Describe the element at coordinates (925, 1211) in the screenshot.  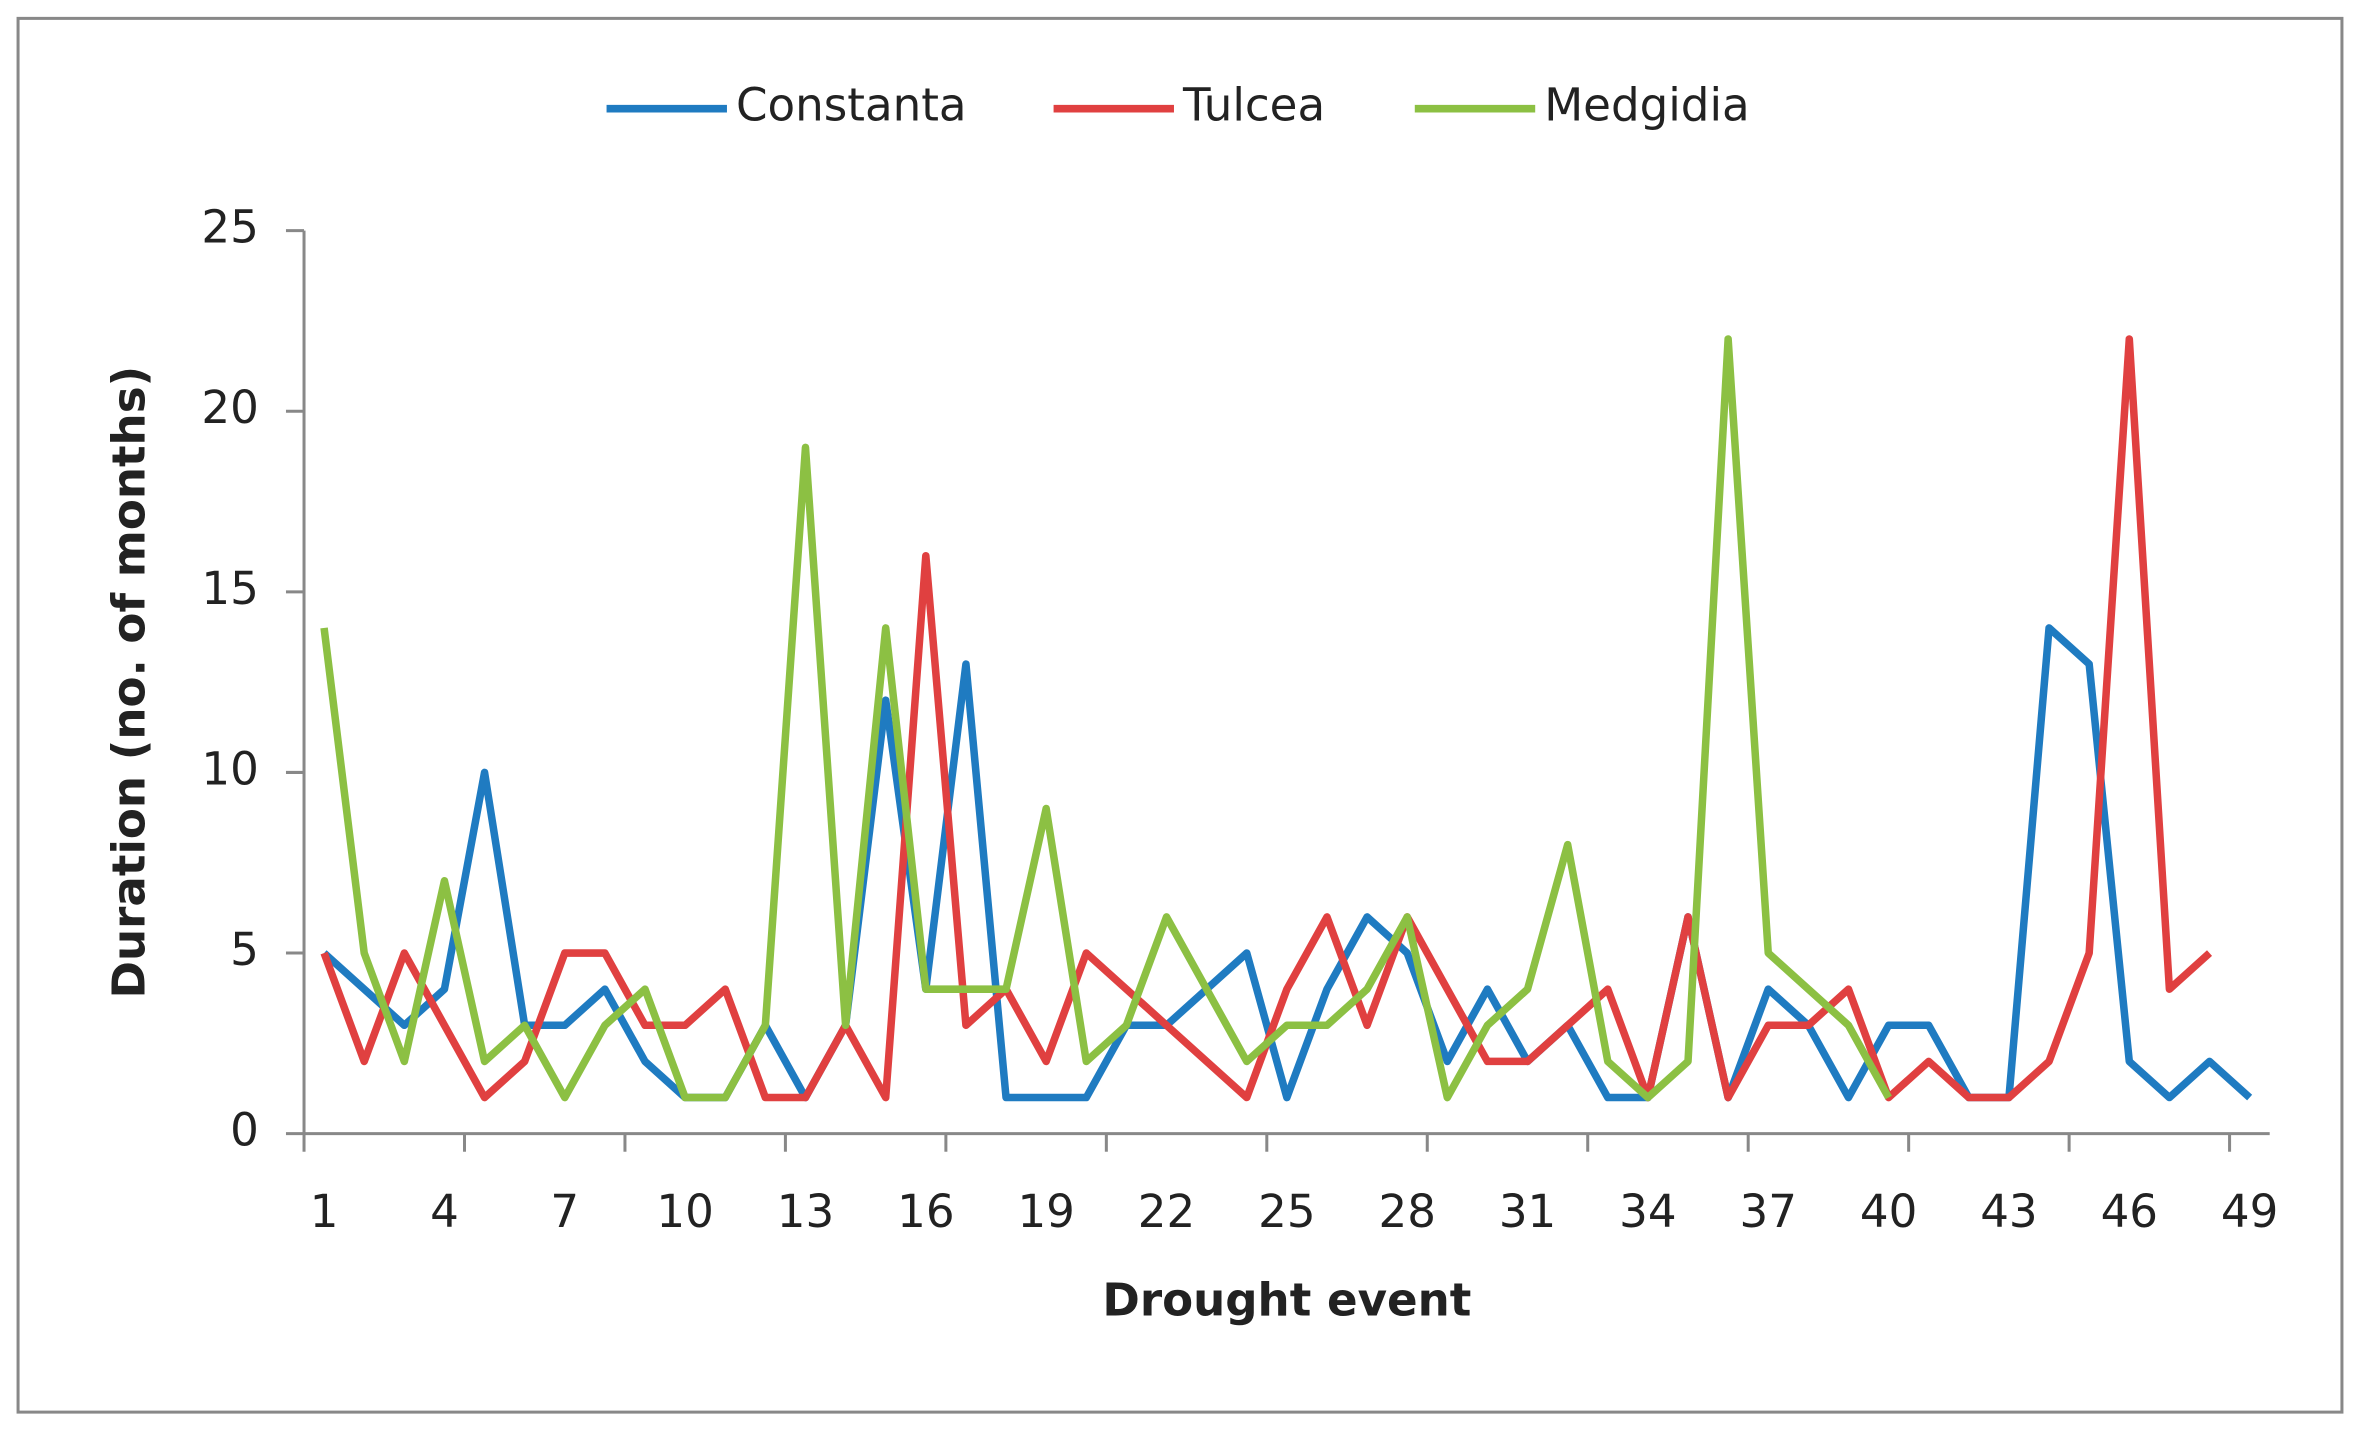
I see `x-tick-label: 16` at that location.